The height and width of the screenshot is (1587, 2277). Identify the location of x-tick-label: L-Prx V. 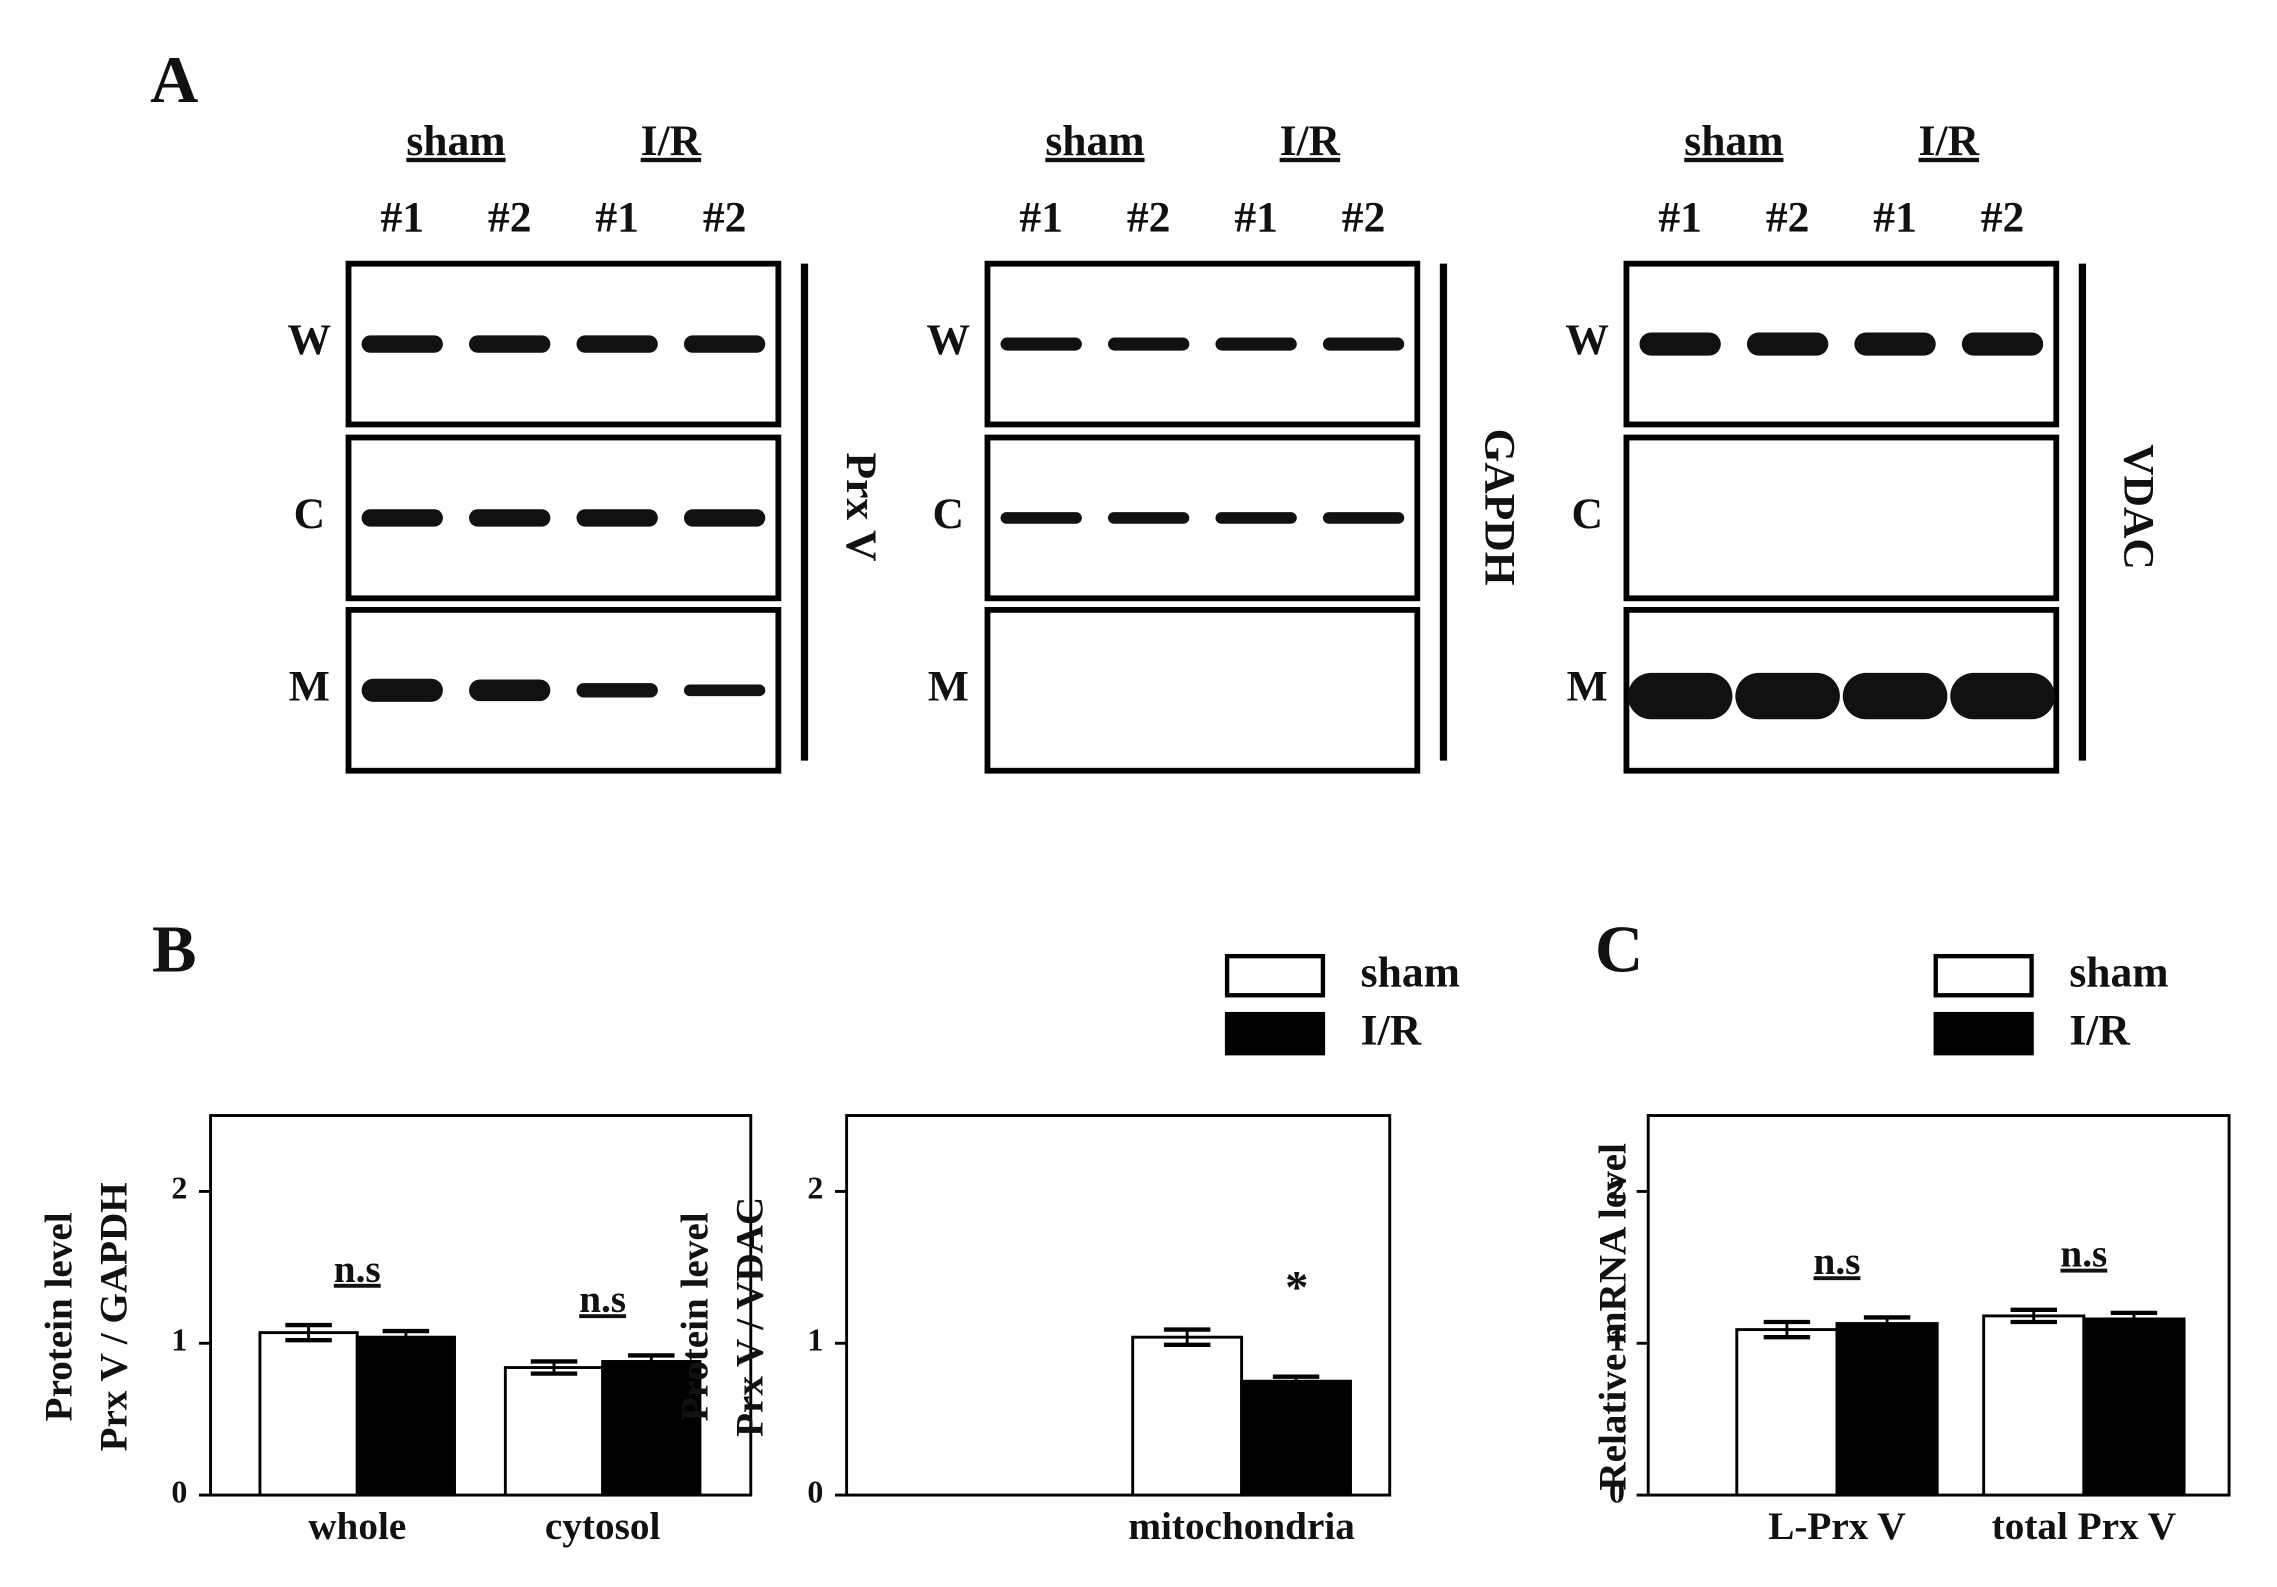
(1837, 1526).